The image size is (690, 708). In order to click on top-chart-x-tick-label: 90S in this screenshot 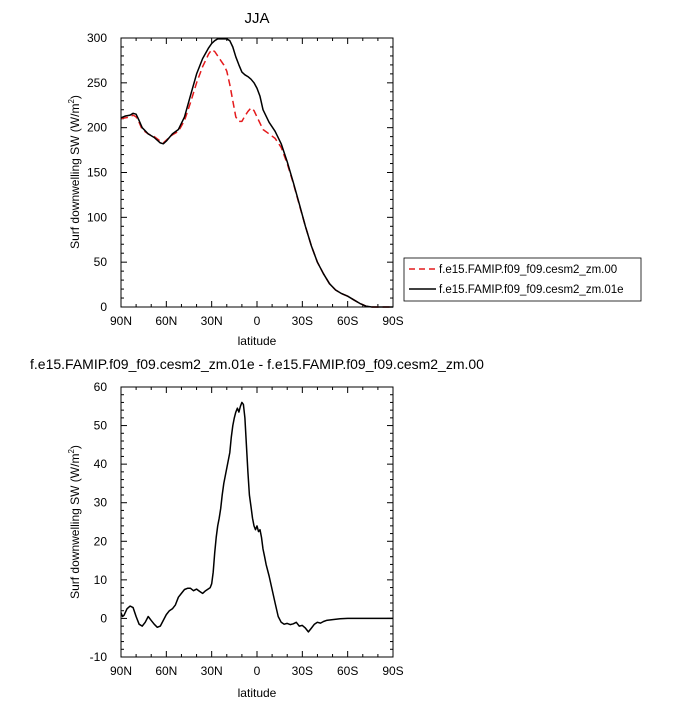, I will do `click(392, 321)`.